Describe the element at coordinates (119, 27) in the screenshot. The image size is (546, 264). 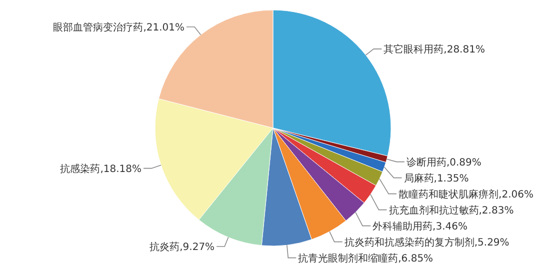
I see `slice-label: 眼部血管病变治疗药,21.01%` at that location.